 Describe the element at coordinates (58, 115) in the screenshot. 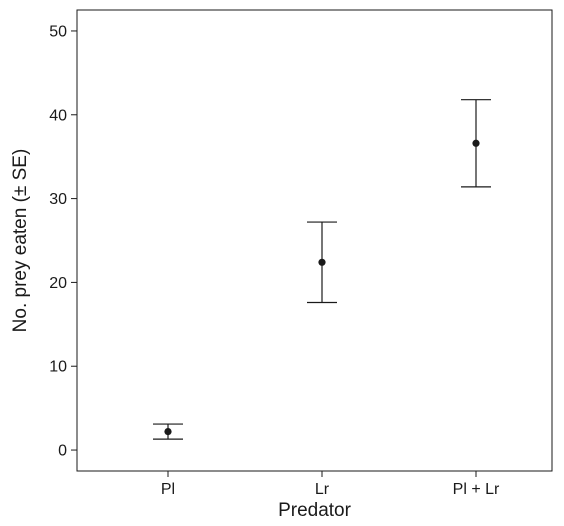

I see `y-tick-label: 40` at that location.